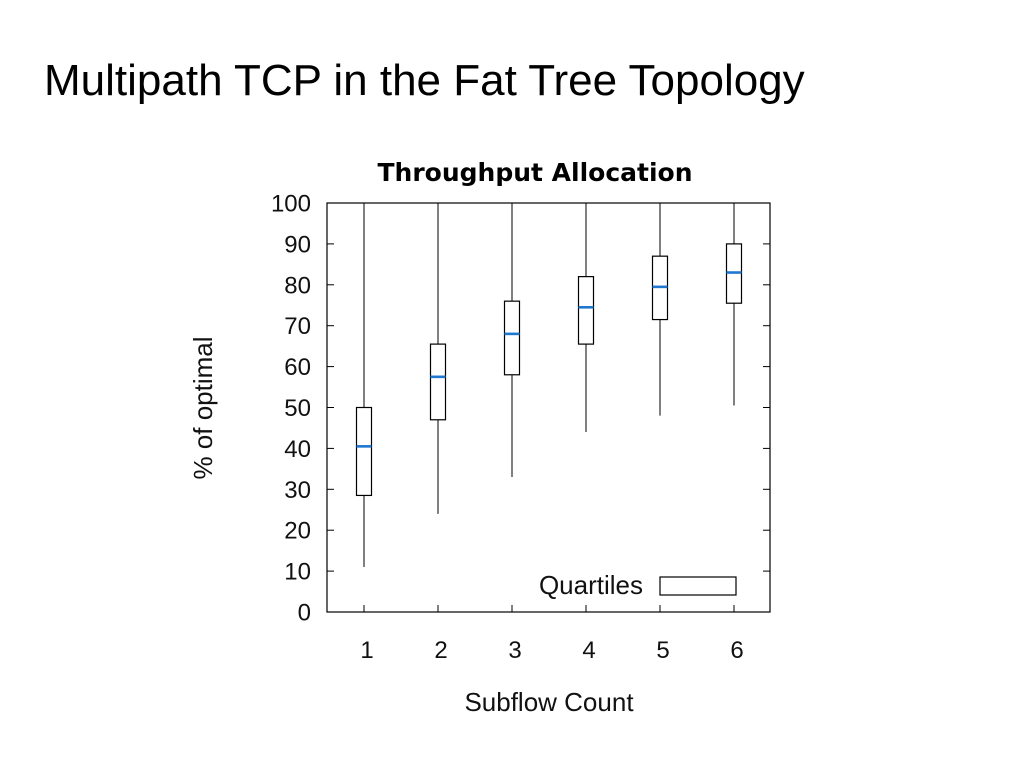 Image resolution: width=1024 pixels, height=768 pixels. Describe the element at coordinates (662, 650) in the screenshot. I see `x-tick-label: 5` at that location.